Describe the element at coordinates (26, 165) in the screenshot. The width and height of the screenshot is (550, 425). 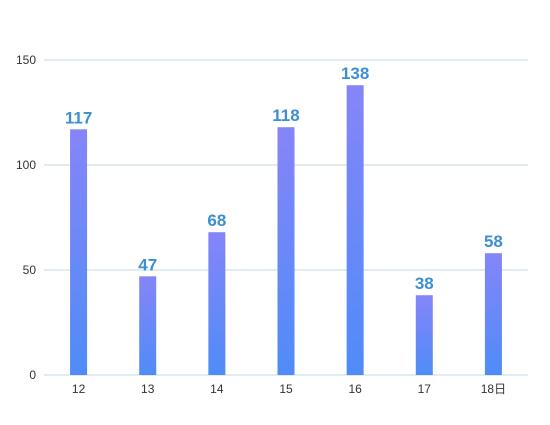
I see `y-tick-label: 100` at that location.